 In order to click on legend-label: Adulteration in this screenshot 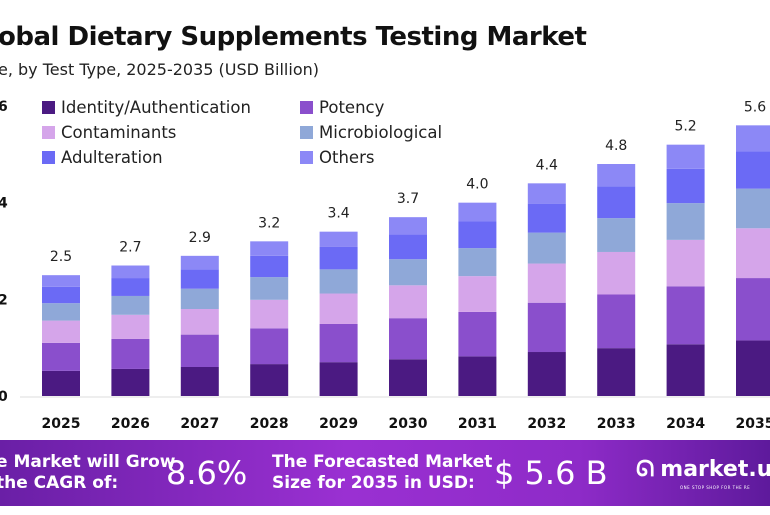, I will do `click(112, 157)`.